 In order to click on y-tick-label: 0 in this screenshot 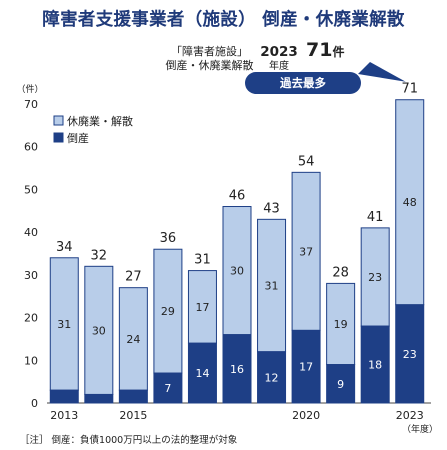, I will do `click(34, 403)`.